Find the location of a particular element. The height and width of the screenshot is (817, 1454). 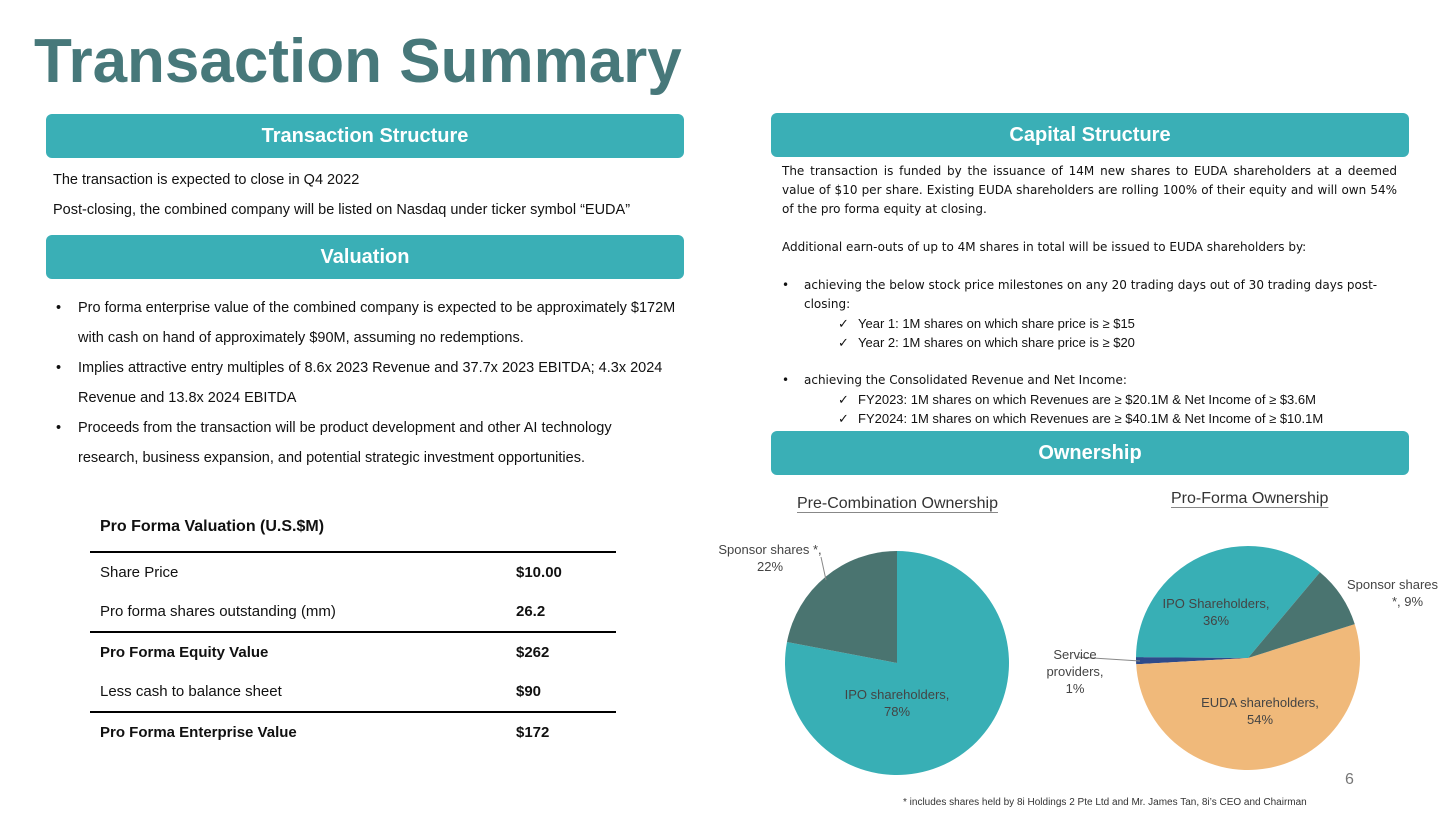

section-header-structure: Transaction Structure is located at coordinates (365, 136).